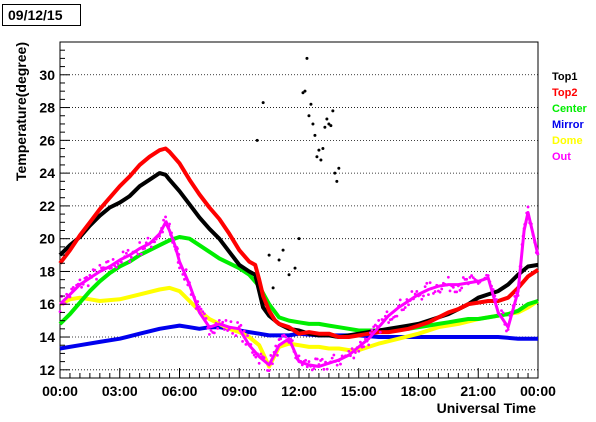 The image size is (596, 422). Describe the element at coordinates (299, 391) in the screenshot. I see `x-tick-label: 12:00` at that location.